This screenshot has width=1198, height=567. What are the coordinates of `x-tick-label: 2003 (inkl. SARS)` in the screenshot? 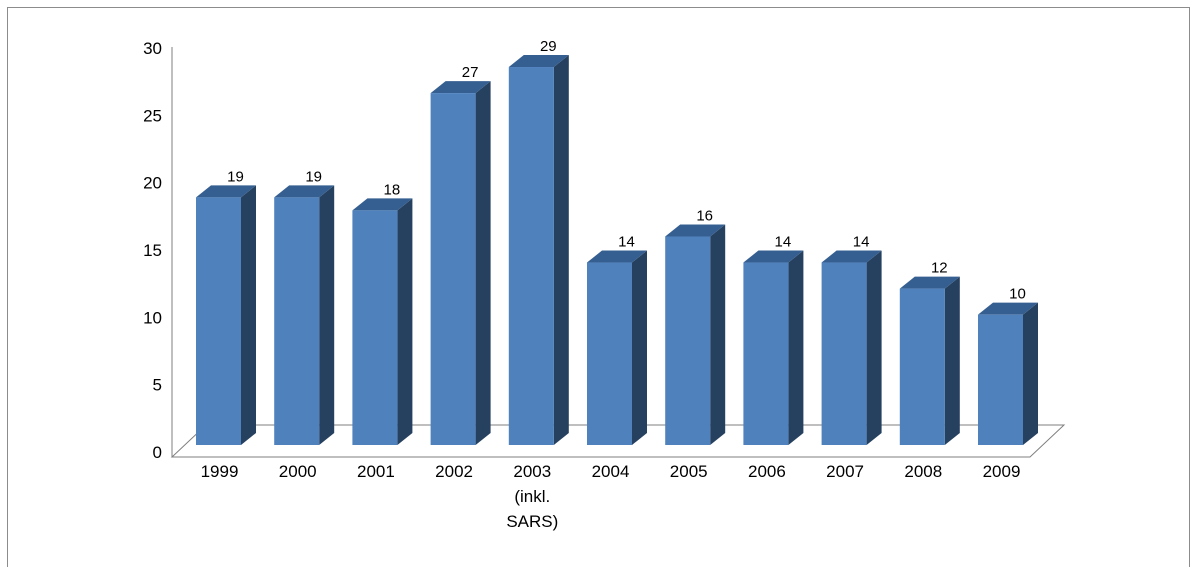 It's located at (532, 496).